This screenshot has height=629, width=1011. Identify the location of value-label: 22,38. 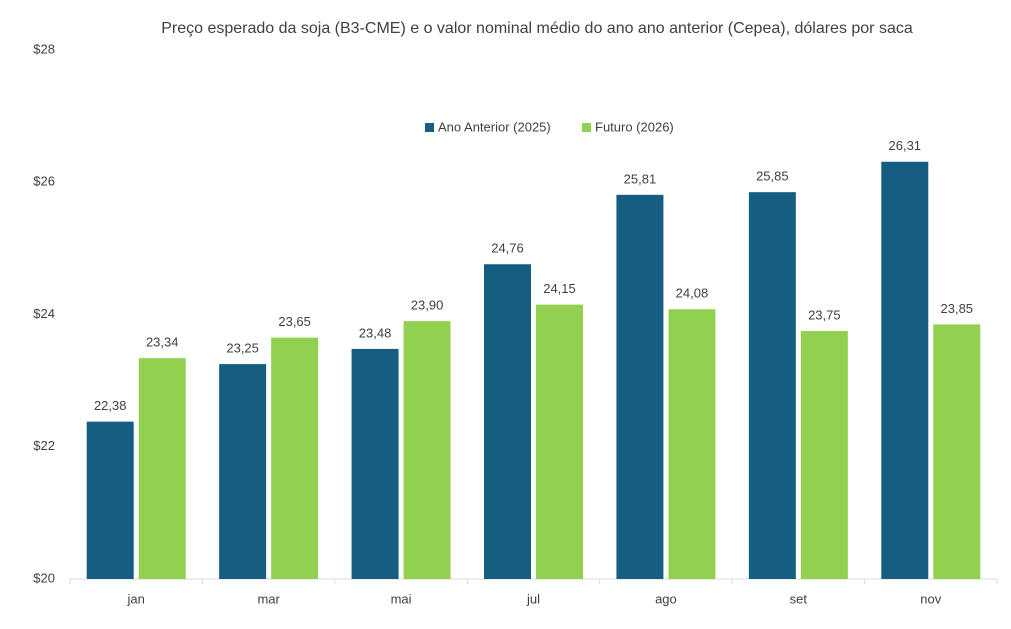
(110, 405).